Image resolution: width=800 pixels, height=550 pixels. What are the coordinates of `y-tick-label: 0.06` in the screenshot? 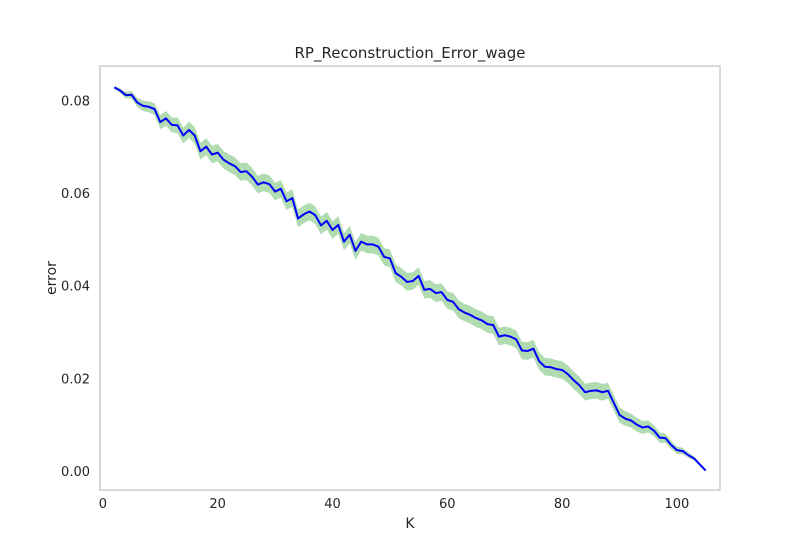 It's located at (75, 194).